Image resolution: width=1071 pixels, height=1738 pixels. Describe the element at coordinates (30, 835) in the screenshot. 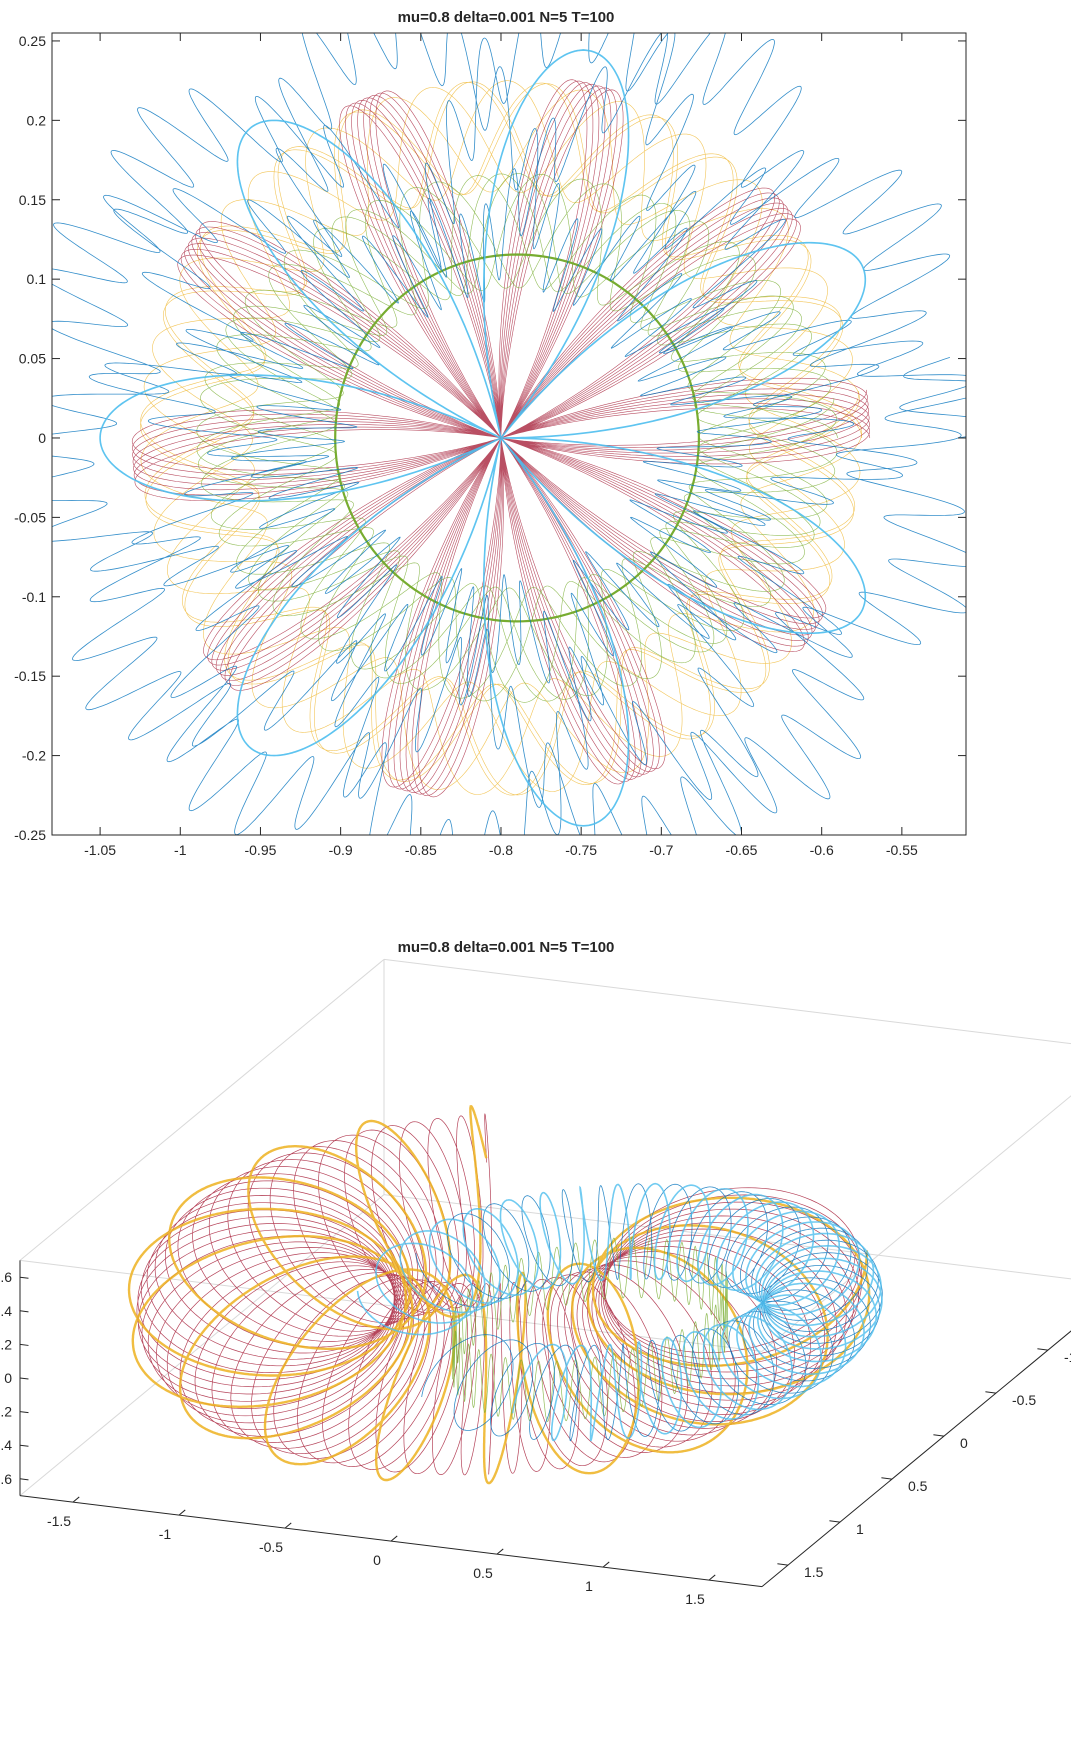

I see `y-tick-label: -0.25` at that location.